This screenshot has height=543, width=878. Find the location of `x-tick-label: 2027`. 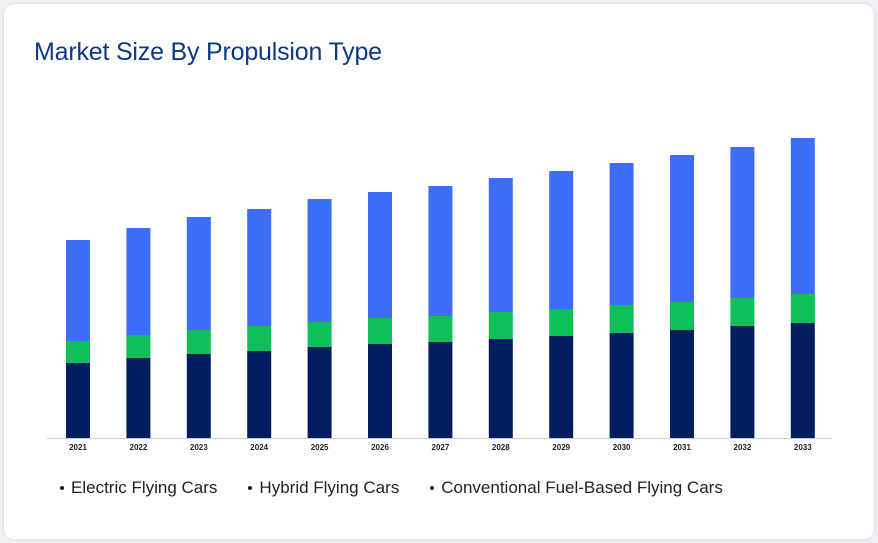

x-tick-label: 2027 is located at coordinates (441, 447).